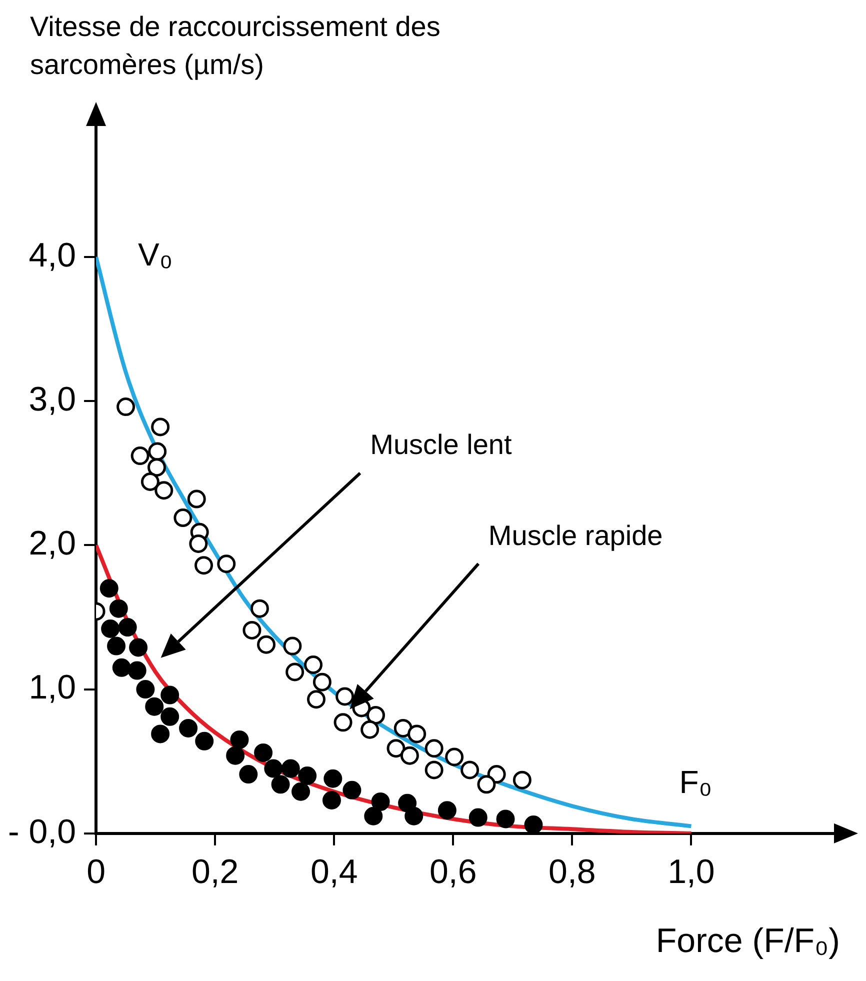 Image resolution: width=866 pixels, height=981 pixels. What do you see at coordinates (334, 872) in the screenshot?
I see `x-tick-label: 0,4` at bounding box center [334, 872].